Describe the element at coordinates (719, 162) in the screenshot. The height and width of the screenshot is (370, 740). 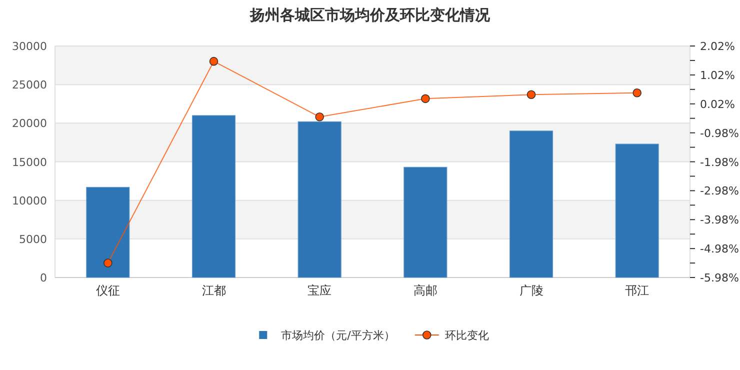
I see `y2-tick-label: -1.98%` at that location.